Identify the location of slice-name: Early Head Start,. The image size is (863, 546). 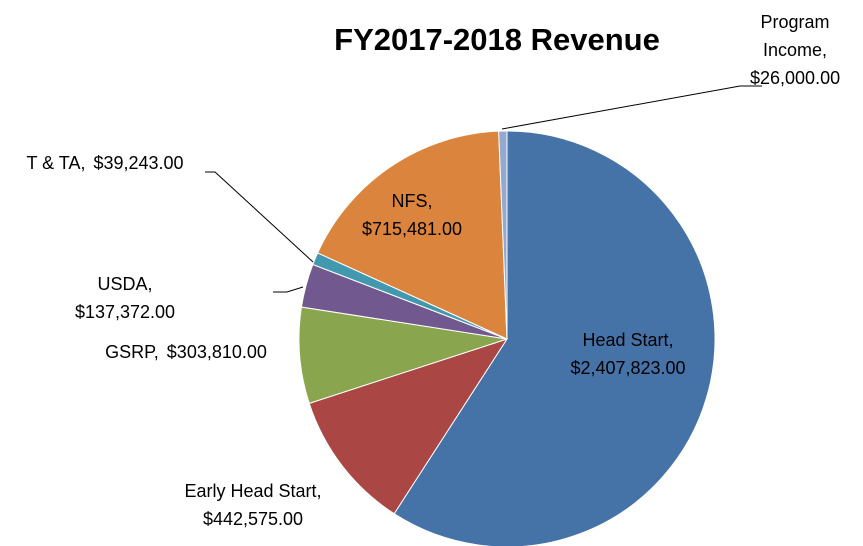
(253, 491).